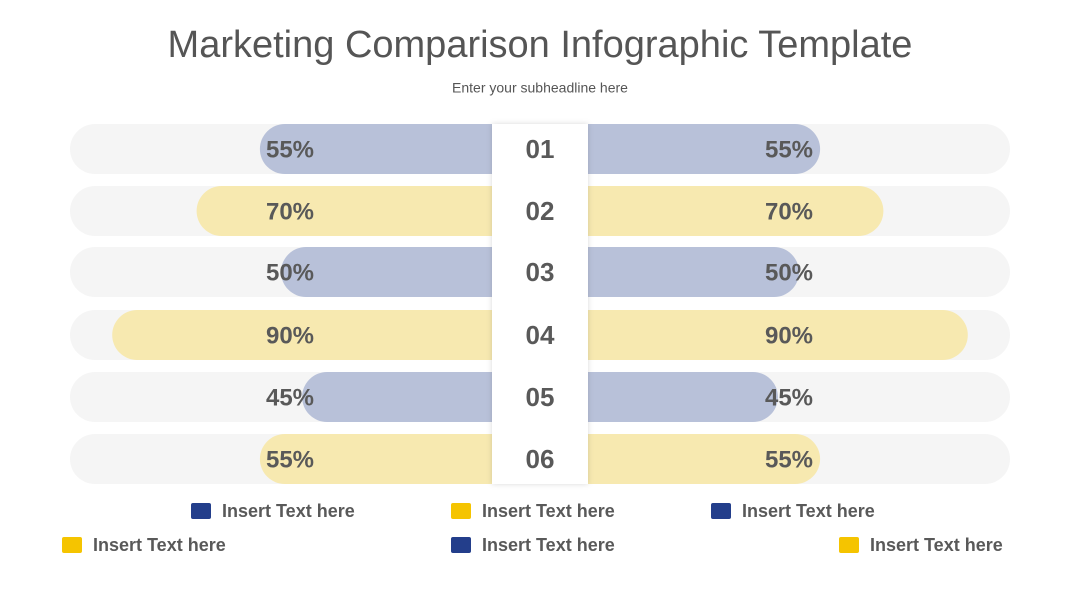 The image size is (1080, 608). Describe the element at coordinates (540, 272) in the screenshot. I see `category-label: 03` at that location.